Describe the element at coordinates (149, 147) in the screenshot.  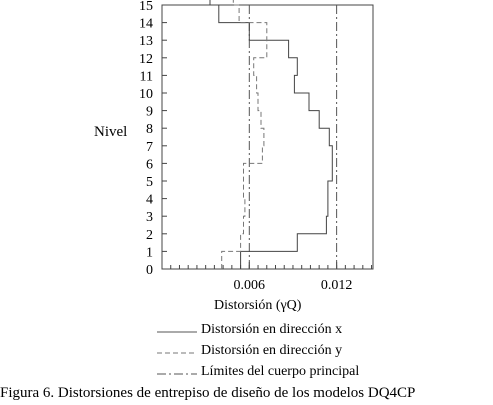
I see `y-tick-label: 7` at that location.